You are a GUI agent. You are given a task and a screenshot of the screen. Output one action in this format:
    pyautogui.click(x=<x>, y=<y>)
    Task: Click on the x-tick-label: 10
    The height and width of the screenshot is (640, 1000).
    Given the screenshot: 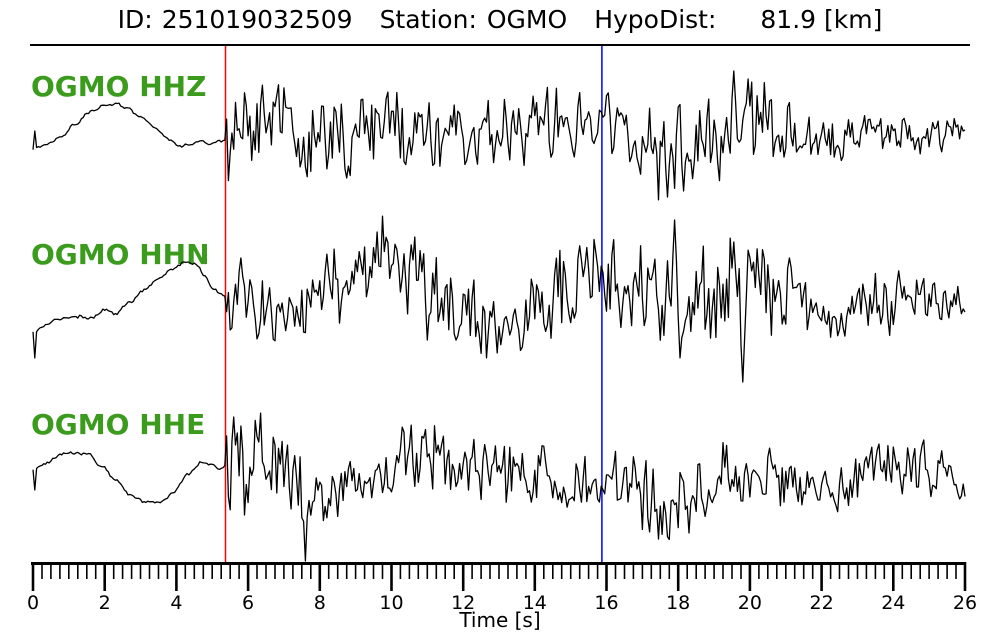 What is the action you would take?
    pyautogui.click(x=391, y=603)
    